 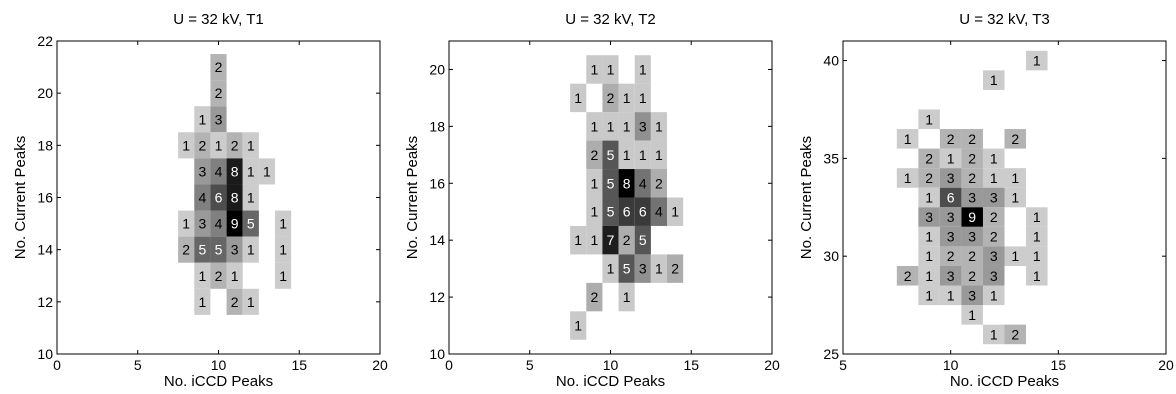 I want to click on y-axis-label: No. Current Peaks, so click(x=20, y=197).